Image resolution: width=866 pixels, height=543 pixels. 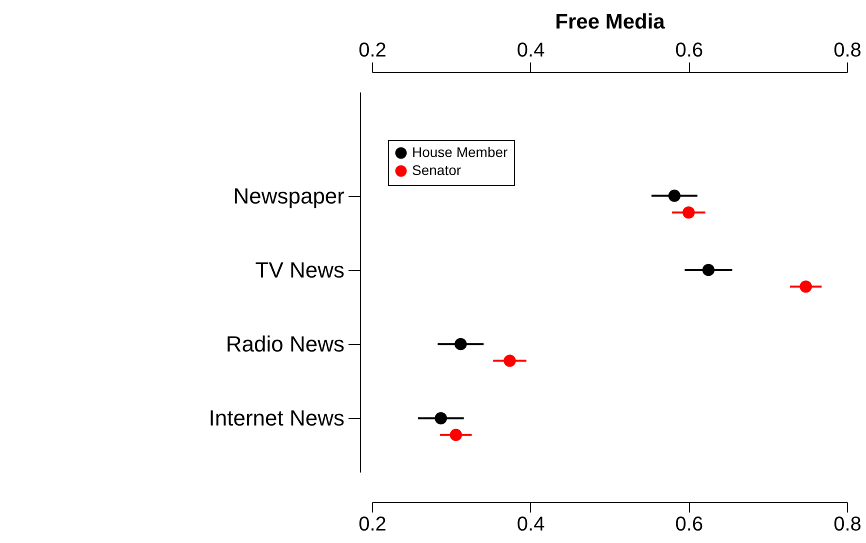 What do you see at coordinates (437, 170) in the screenshot?
I see `legend-label: Senator` at bounding box center [437, 170].